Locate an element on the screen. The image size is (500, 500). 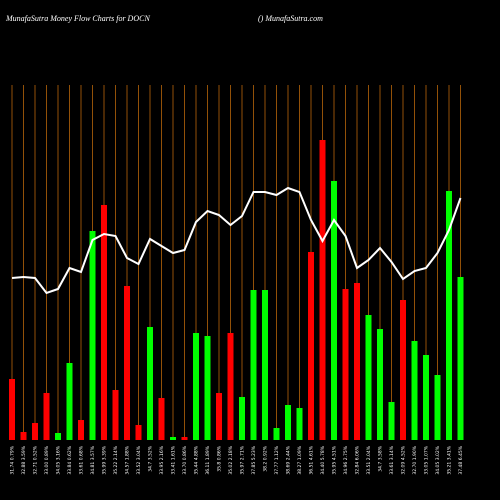
x-tick-label: 37.48 6.45% is located at coordinates (461, 459).